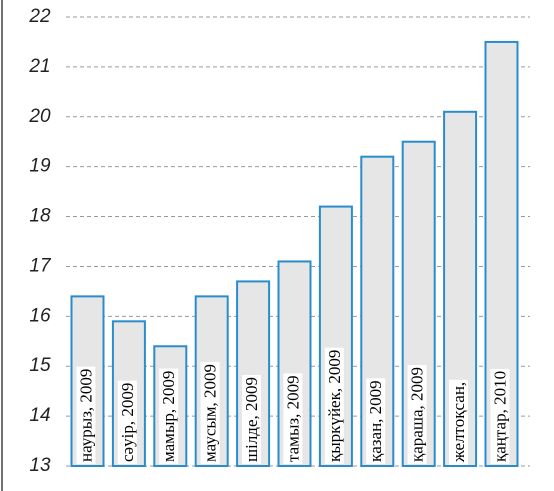 The width and height of the screenshot is (554, 491). I want to click on x-tick-label: қазан, 2009, so click(375, 421).